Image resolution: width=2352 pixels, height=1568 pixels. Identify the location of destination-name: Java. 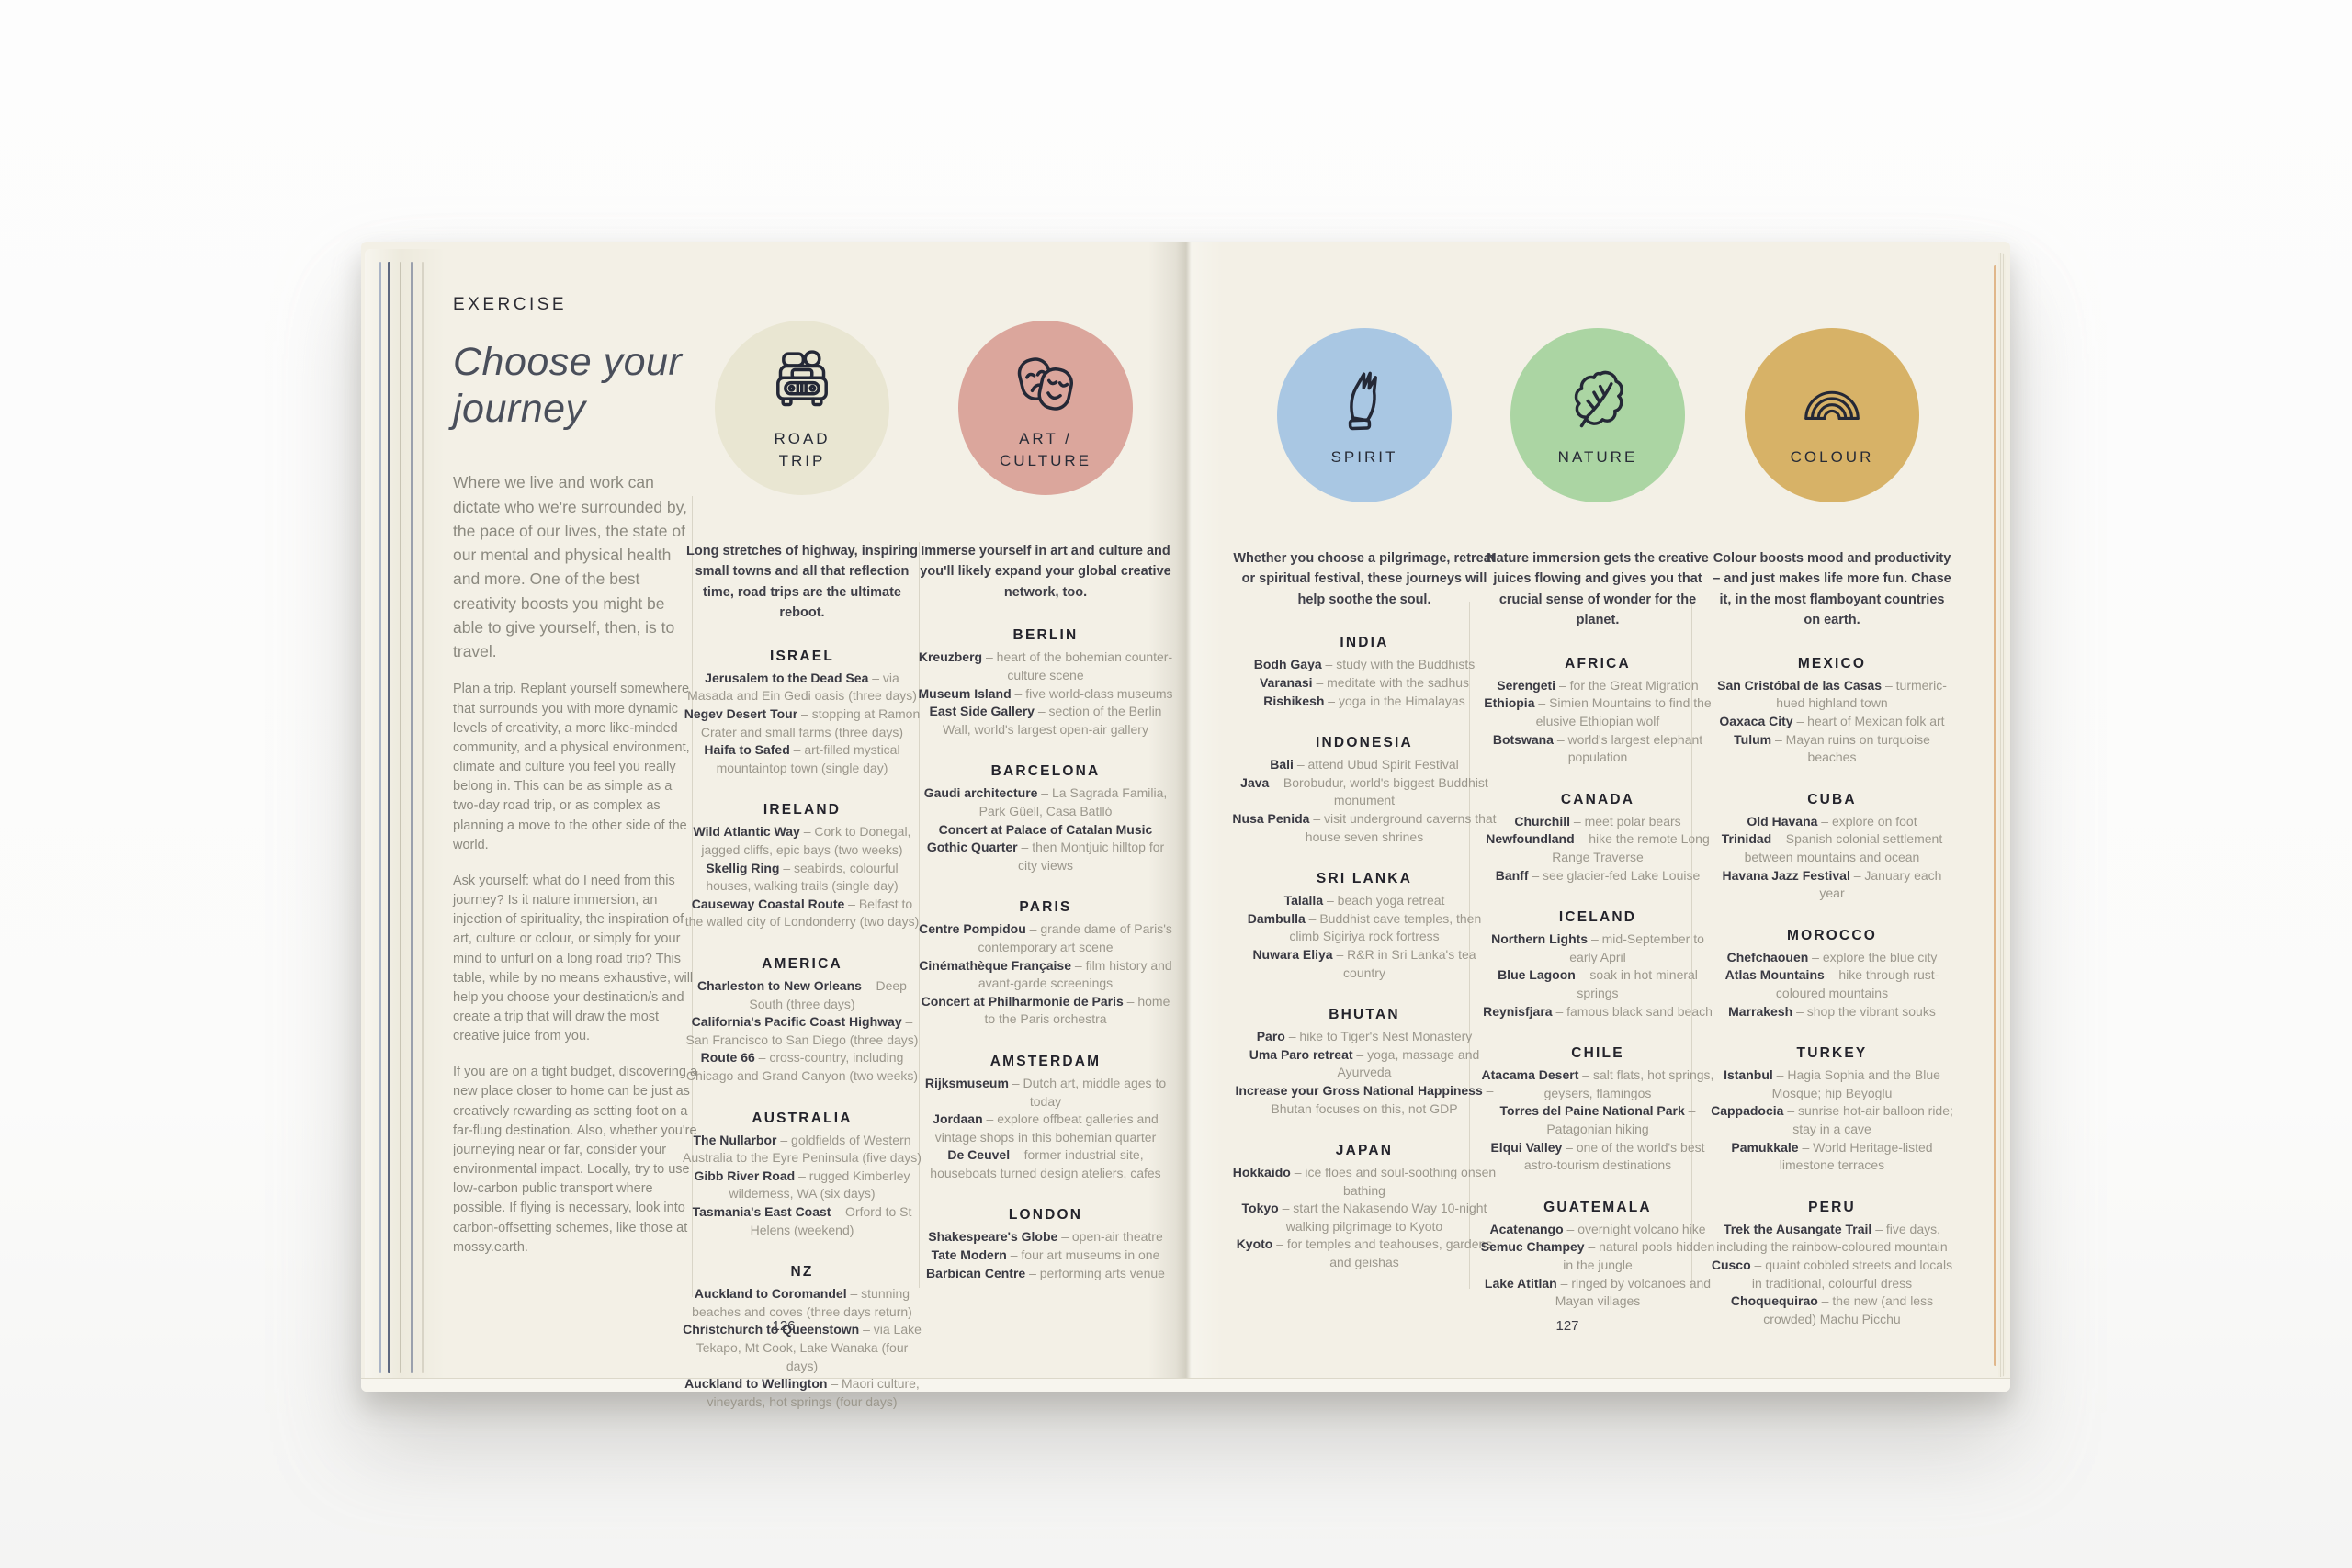
(1255, 782).